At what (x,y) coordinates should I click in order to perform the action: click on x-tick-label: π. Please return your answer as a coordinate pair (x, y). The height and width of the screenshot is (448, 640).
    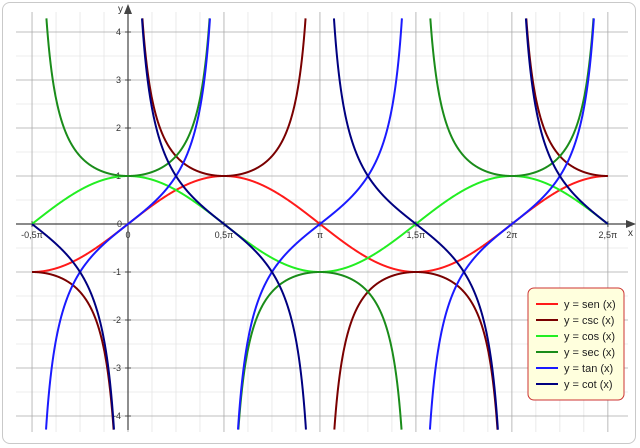
    Looking at the image, I should click on (320, 235).